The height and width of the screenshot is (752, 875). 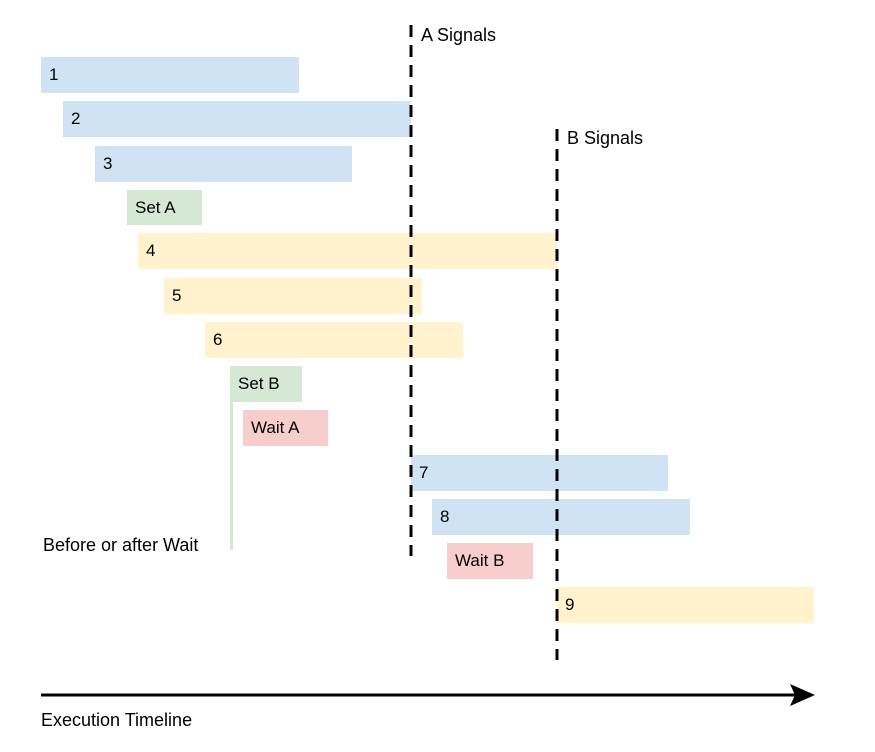 I want to click on task-label-3: 3, so click(x=108, y=163).